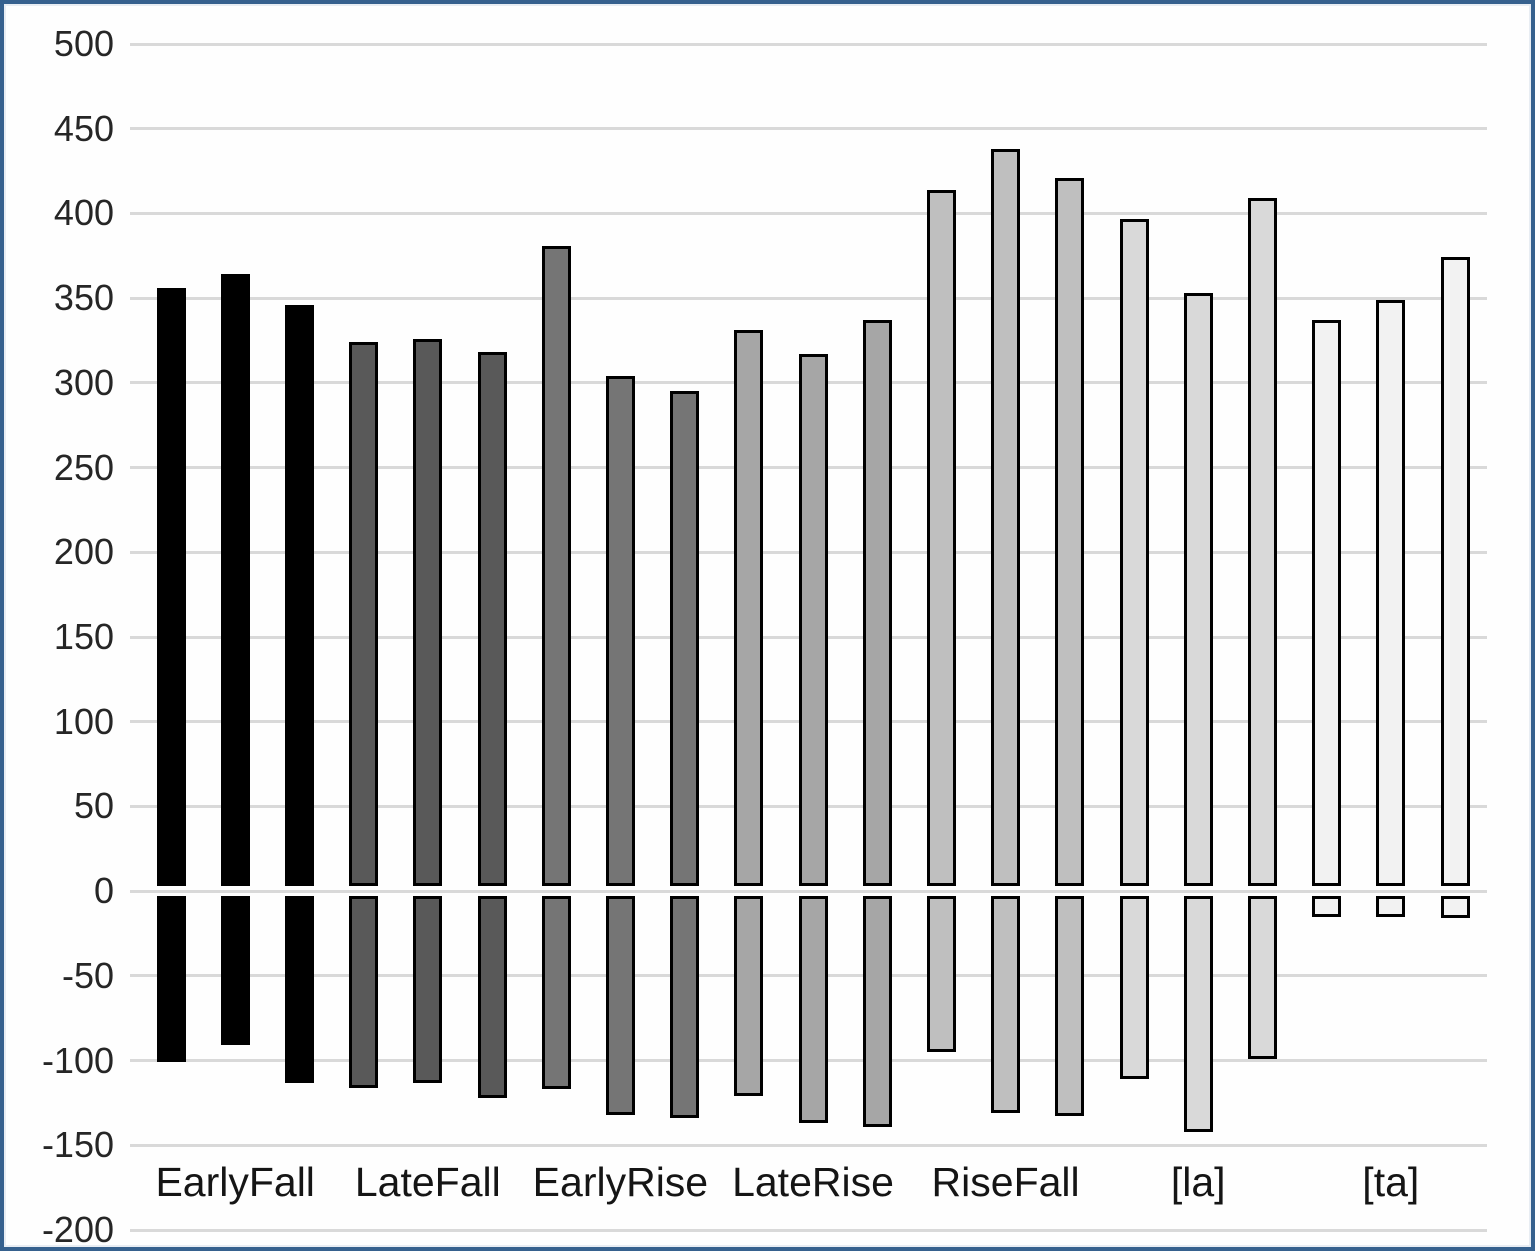  What do you see at coordinates (77, 1060) in the screenshot?
I see `y-tick-label: -100` at bounding box center [77, 1060].